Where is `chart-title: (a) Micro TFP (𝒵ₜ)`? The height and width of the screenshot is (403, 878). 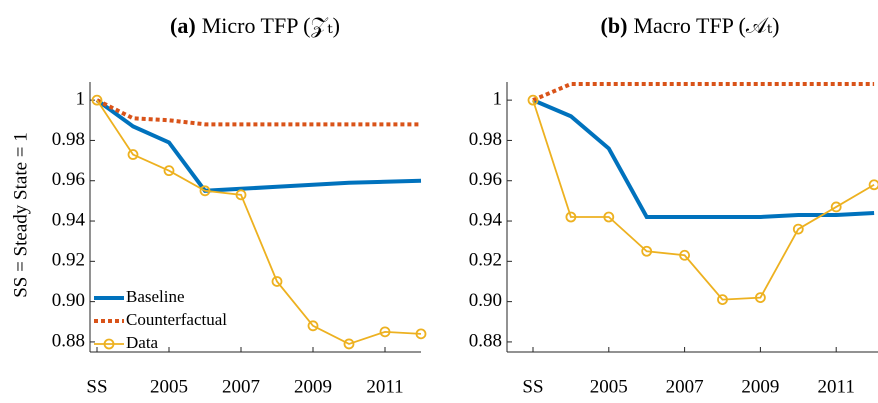
chart-title: (a) Micro TFP (𝒵ₜ) is located at coordinates (255, 25).